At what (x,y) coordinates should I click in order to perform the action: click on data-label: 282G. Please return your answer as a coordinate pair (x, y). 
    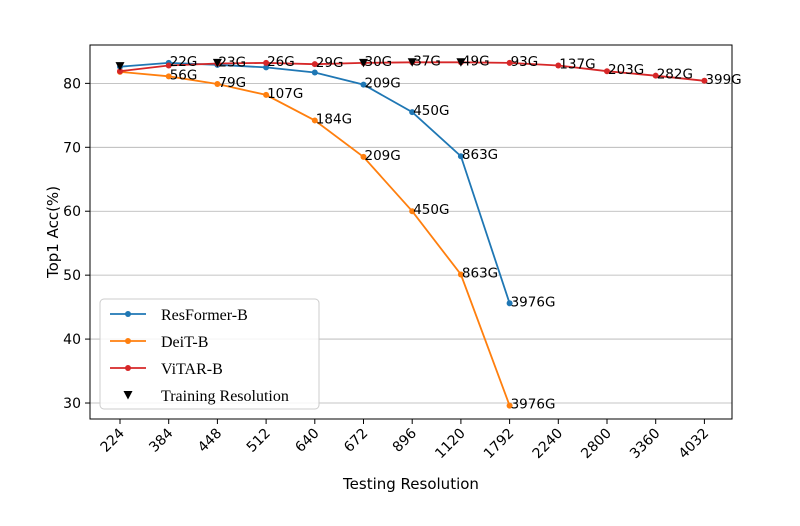
    Looking at the image, I should click on (675, 75).